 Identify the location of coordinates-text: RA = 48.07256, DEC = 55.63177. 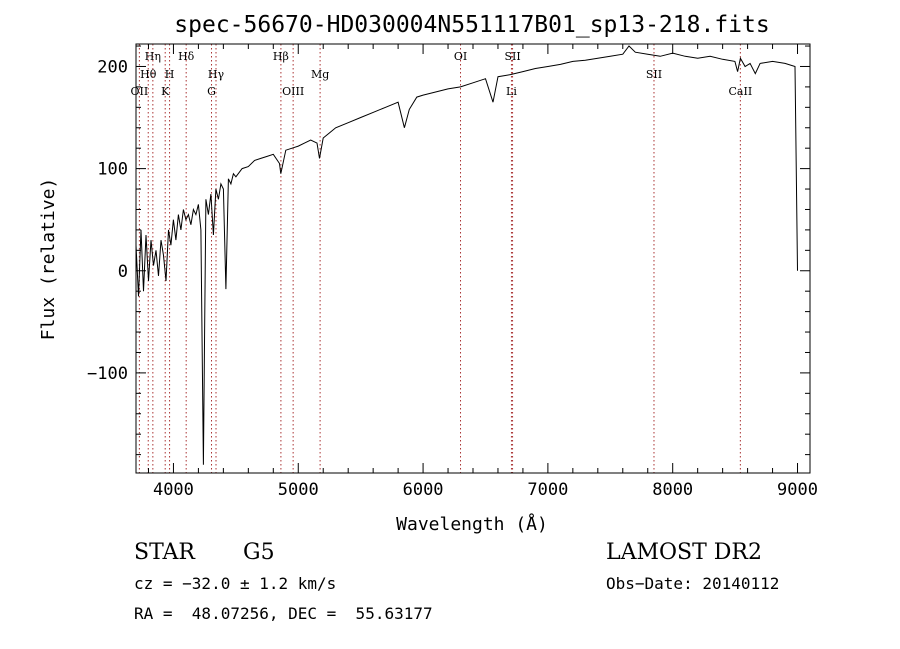
(283, 613).